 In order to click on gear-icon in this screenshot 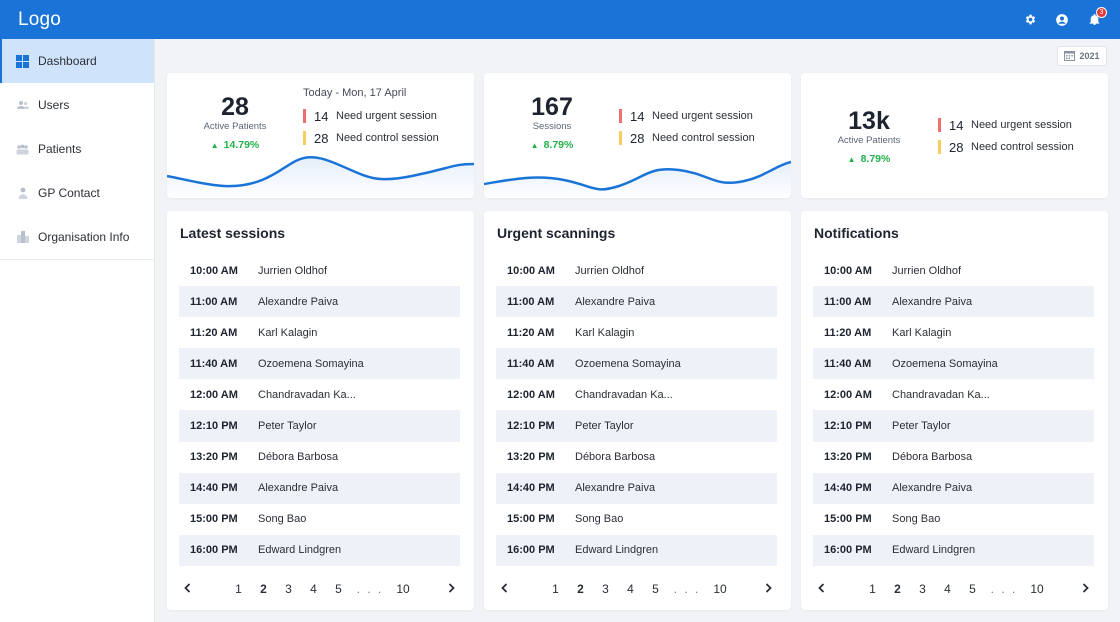, I will do `click(1030, 20)`.